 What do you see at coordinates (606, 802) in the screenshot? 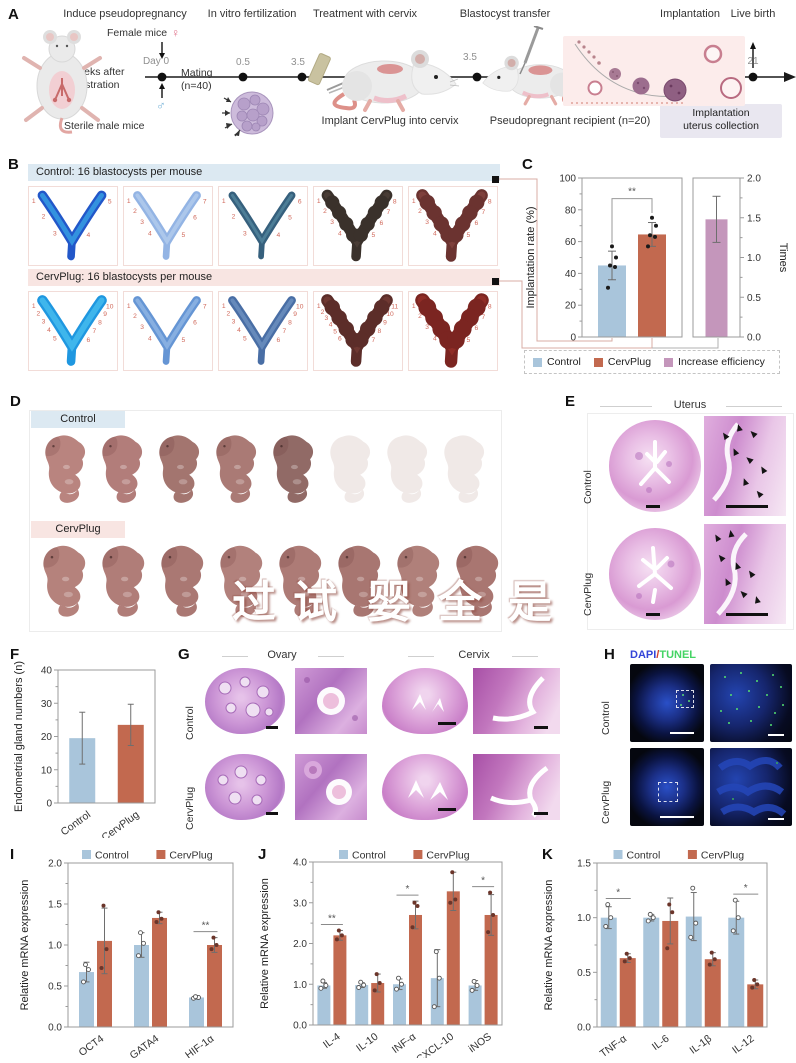
I see `tunel-cervplug-label: CervPlug` at bounding box center [606, 802].